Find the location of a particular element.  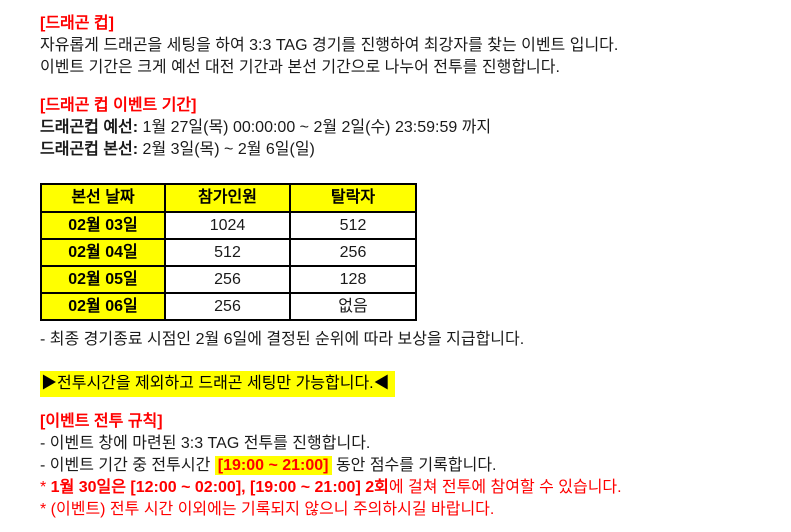

cell-date: 02월 04일 is located at coordinates (103, 252).